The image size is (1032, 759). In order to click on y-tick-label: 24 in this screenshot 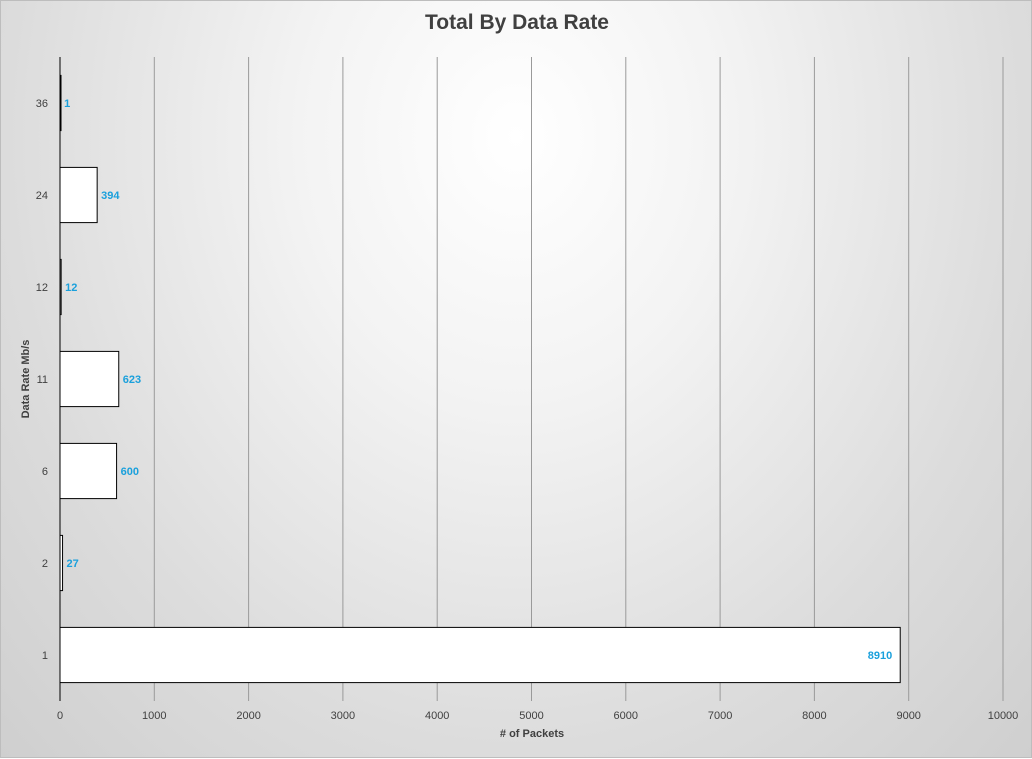, I will do `click(42, 196)`.